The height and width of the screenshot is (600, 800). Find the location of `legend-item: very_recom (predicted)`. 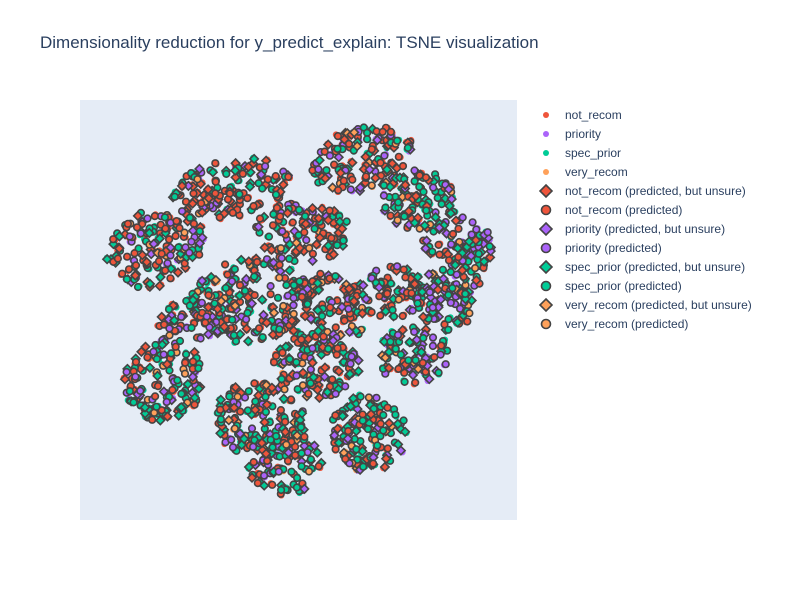

legend-item: very_recom (predicted) is located at coordinates (644, 323).